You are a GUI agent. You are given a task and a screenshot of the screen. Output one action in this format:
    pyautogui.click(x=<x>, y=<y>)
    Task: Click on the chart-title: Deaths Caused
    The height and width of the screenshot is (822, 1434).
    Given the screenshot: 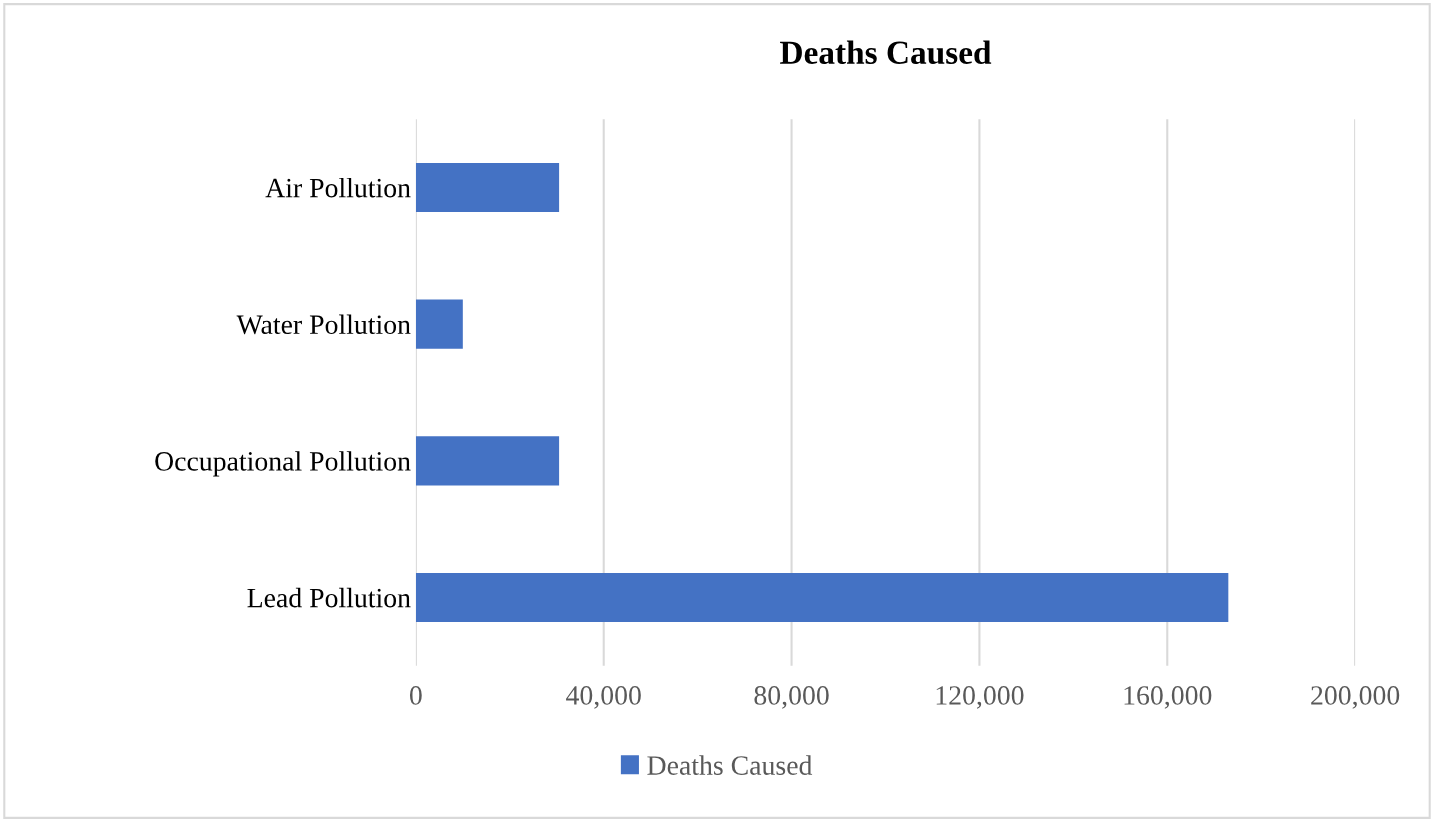 What is the action you would take?
    pyautogui.click(x=886, y=52)
    